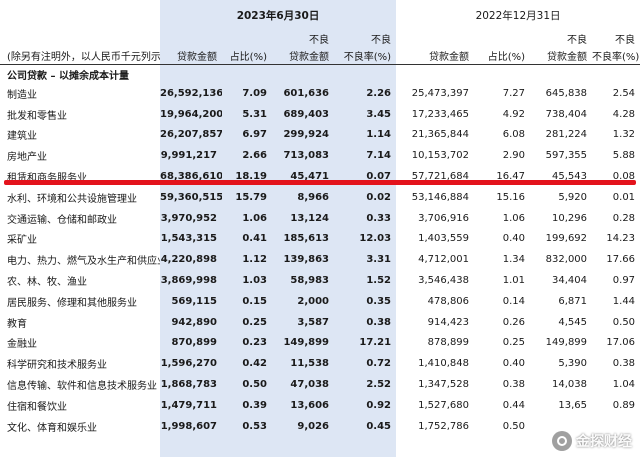  I want to click on cell-prior: 914,423, so click(448, 322).